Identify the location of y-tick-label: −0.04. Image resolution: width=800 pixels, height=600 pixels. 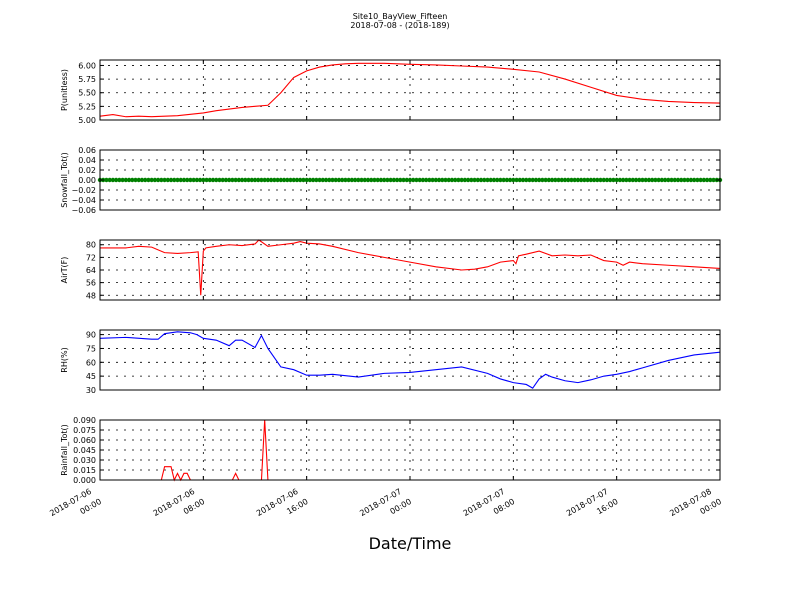
(83, 200).